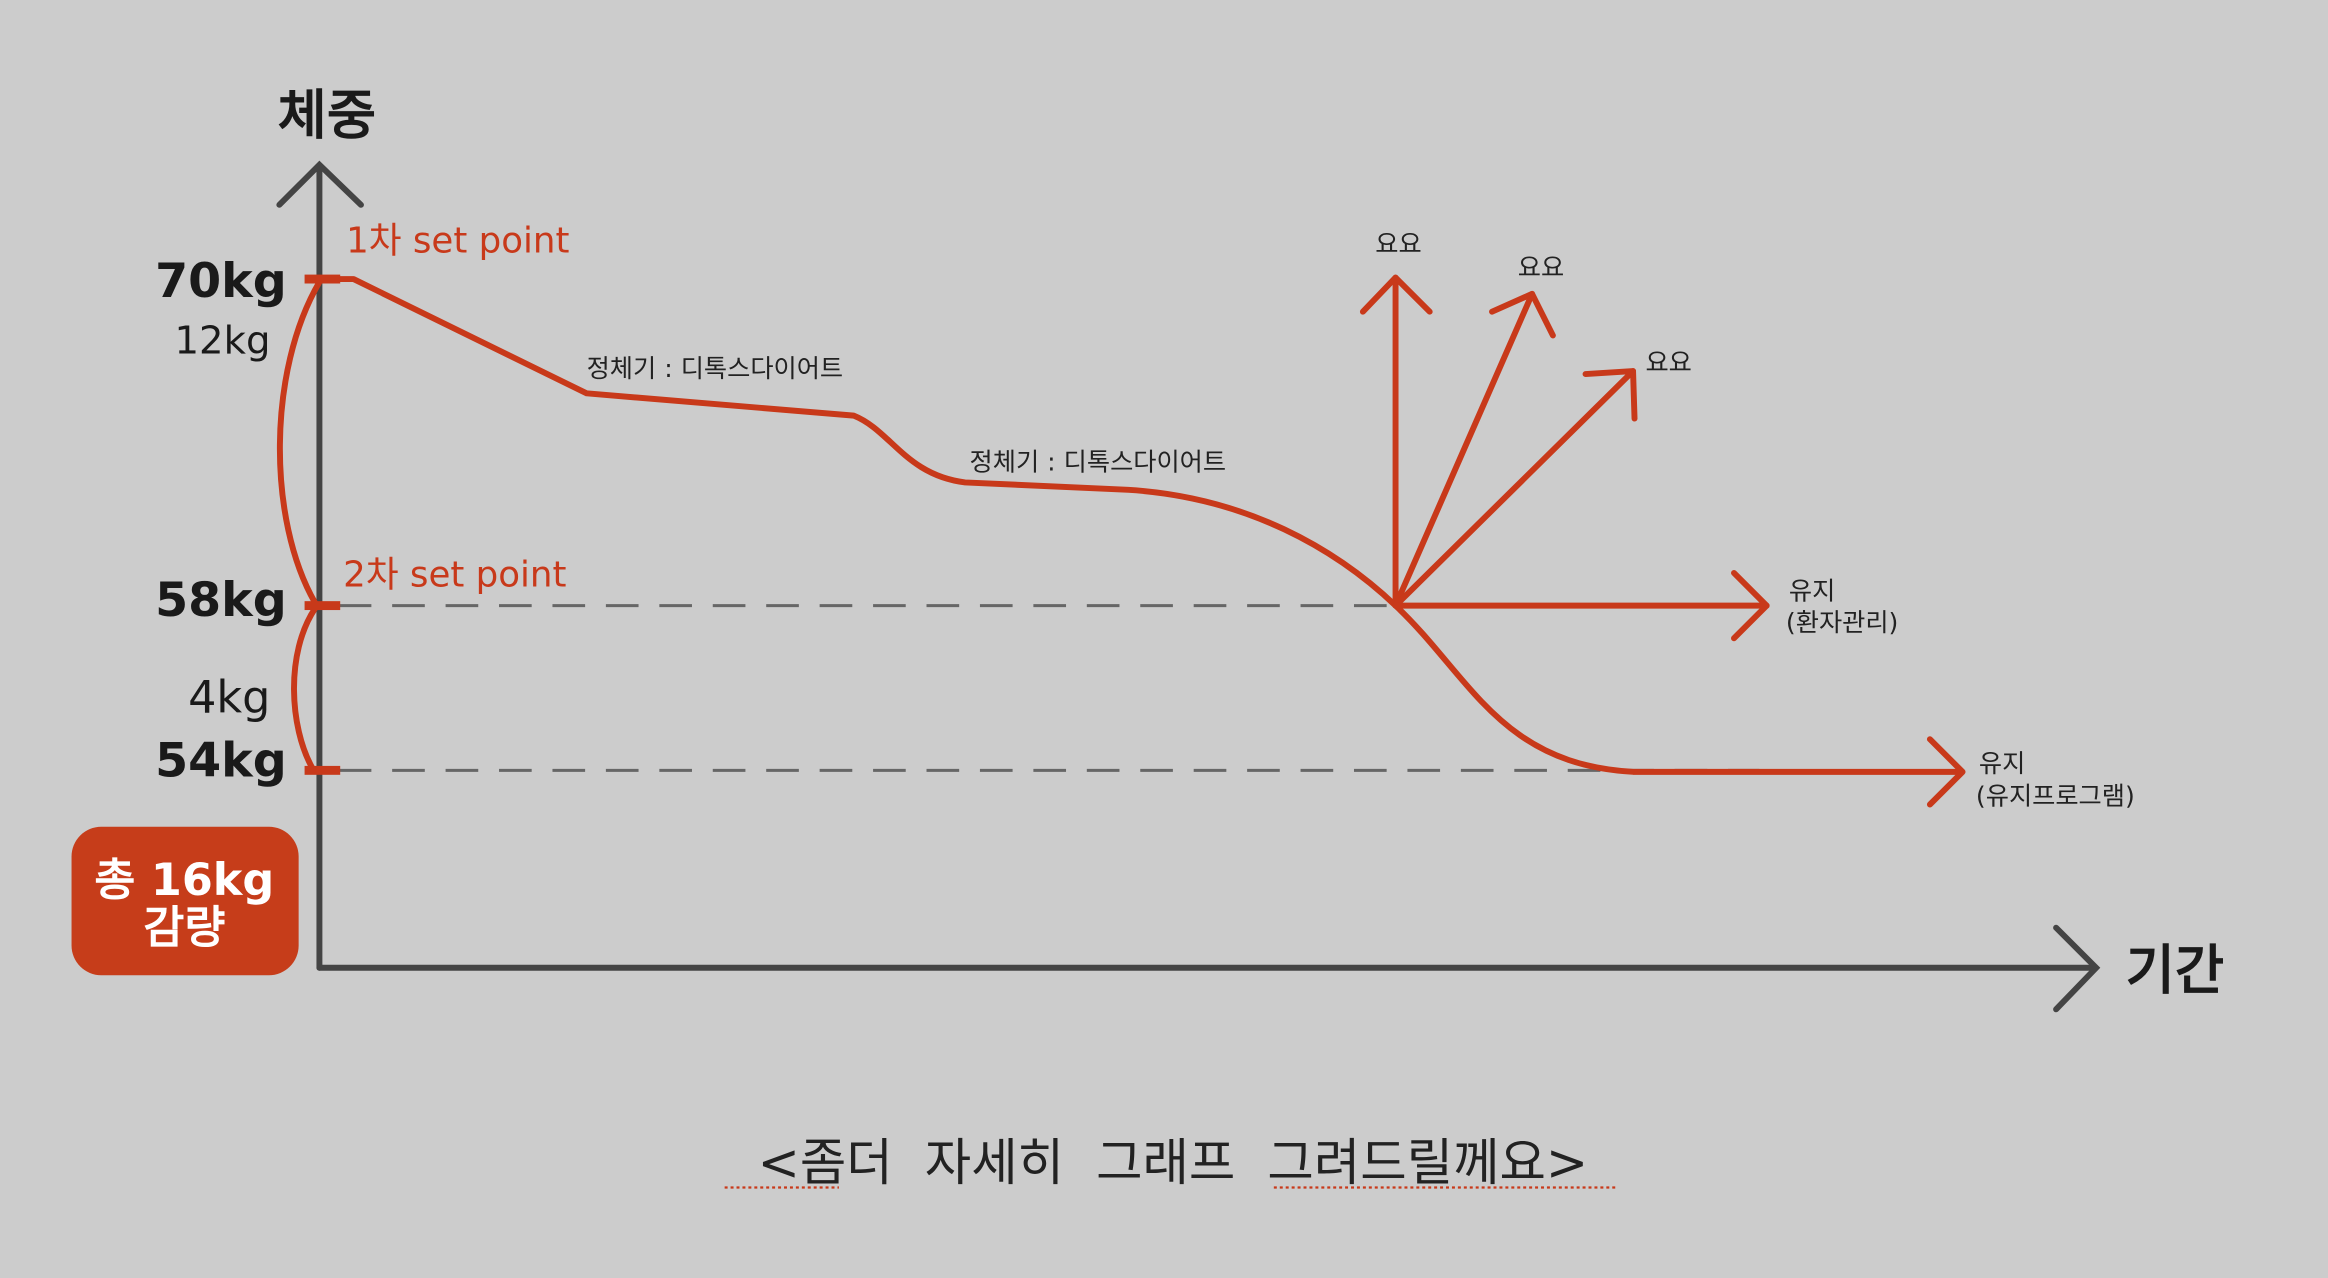 This screenshot has height=1278, width=2328. Describe the element at coordinates (457, 240) in the screenshot. I see `first-set-point: 1차 set point` at that location.